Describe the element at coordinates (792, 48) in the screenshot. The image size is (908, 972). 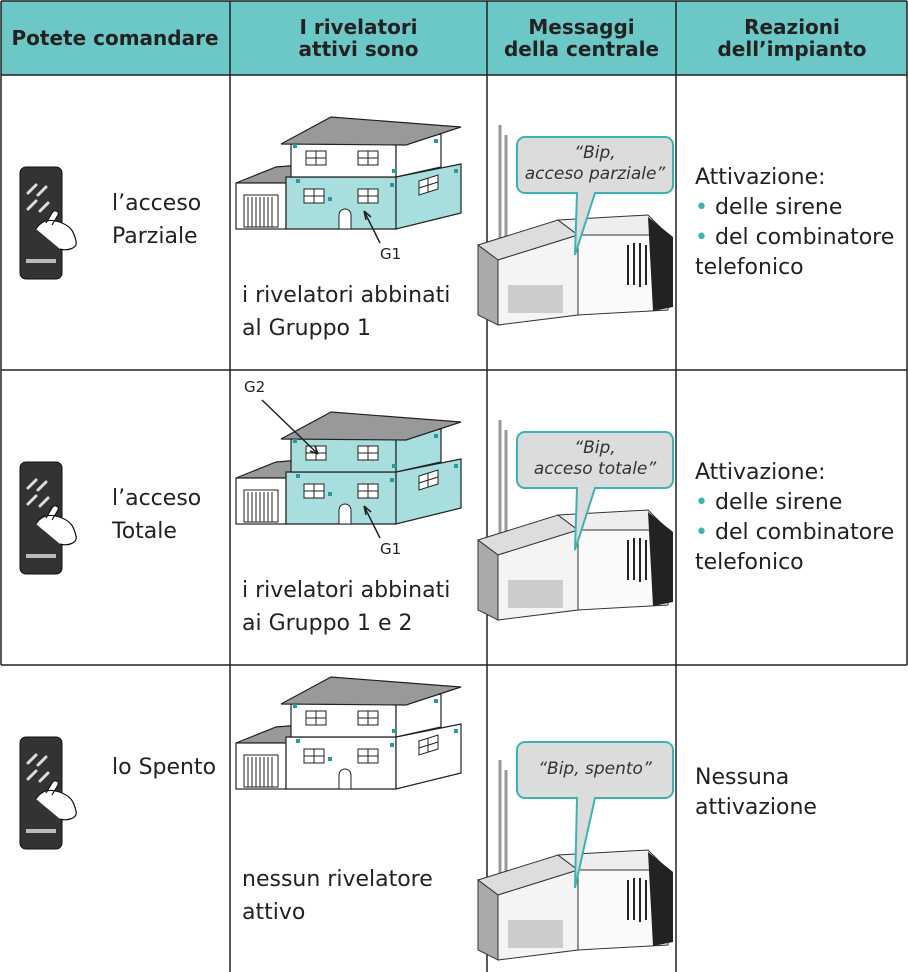
I see `header-text: dell’impianto` at that location.